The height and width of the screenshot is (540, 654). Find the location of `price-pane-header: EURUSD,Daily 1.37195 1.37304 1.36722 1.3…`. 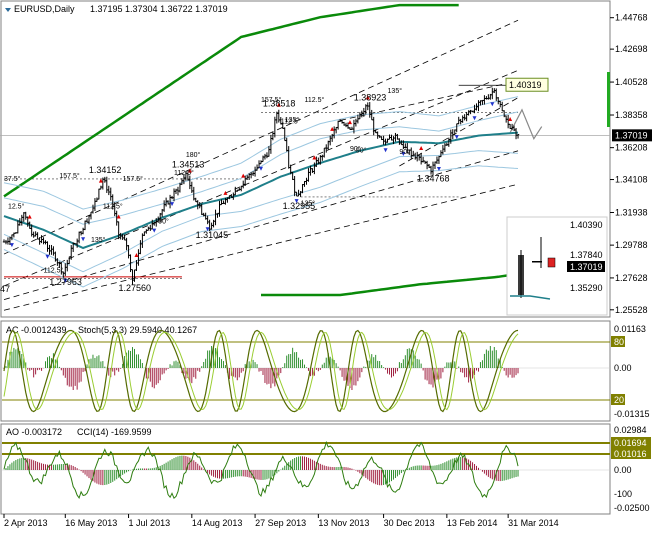

price-pane-header: EURUSD,Daily 1.37195 1.37304 1.36722 1.3… is located at coordinates (116, 9).